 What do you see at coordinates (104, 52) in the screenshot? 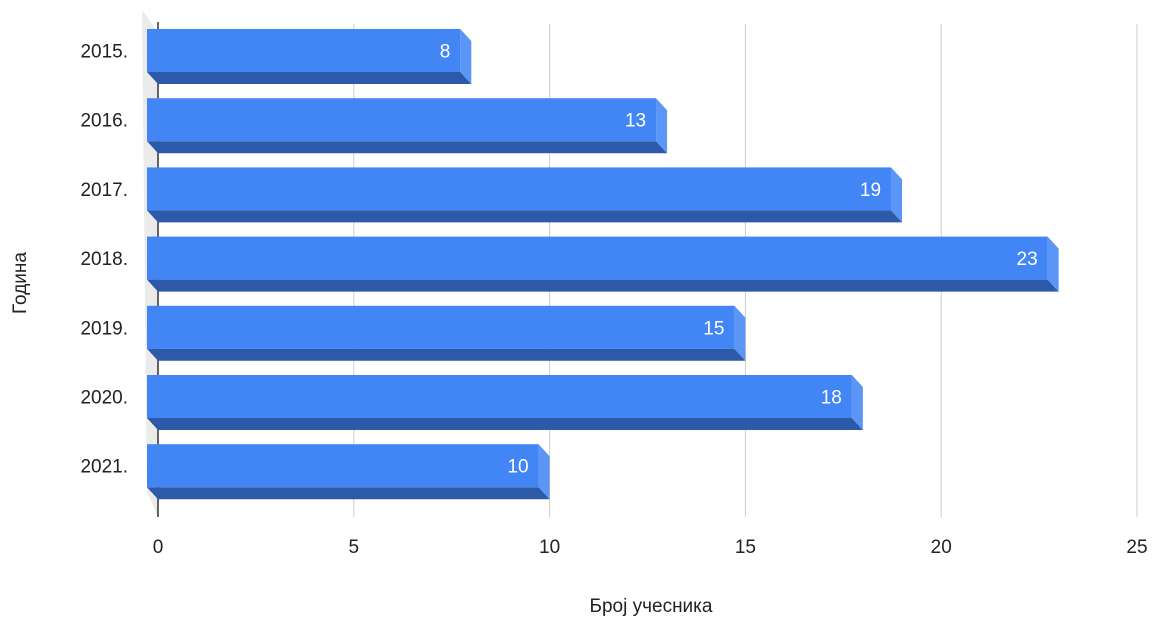
I see `y-tick-label: 2015.` at bounding box center [104, 52].